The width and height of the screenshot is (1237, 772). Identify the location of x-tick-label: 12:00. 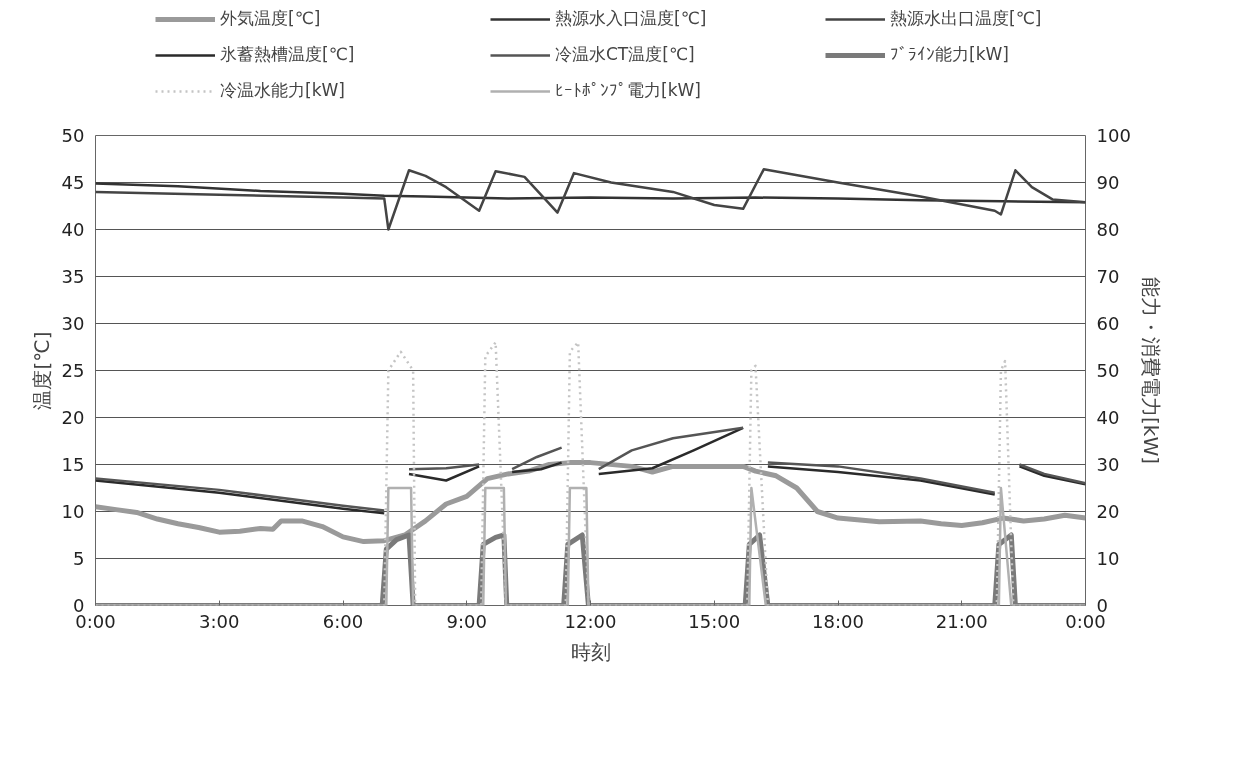
(590, 621).